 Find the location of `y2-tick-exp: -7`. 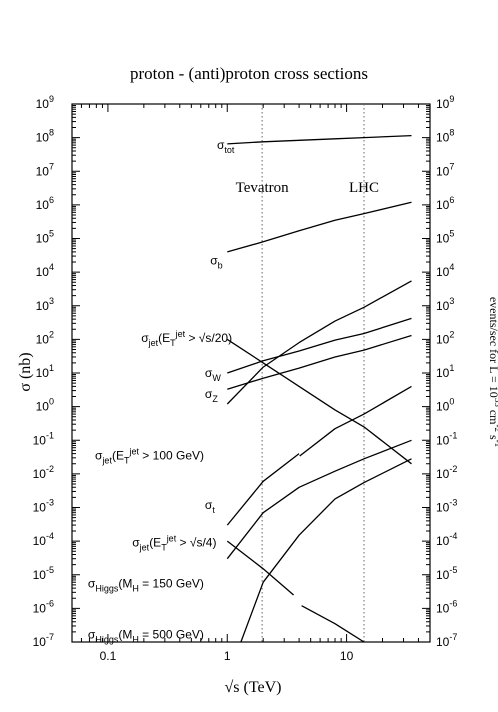

y2-tick-exp: -7 is located at coordinates (453, 637).